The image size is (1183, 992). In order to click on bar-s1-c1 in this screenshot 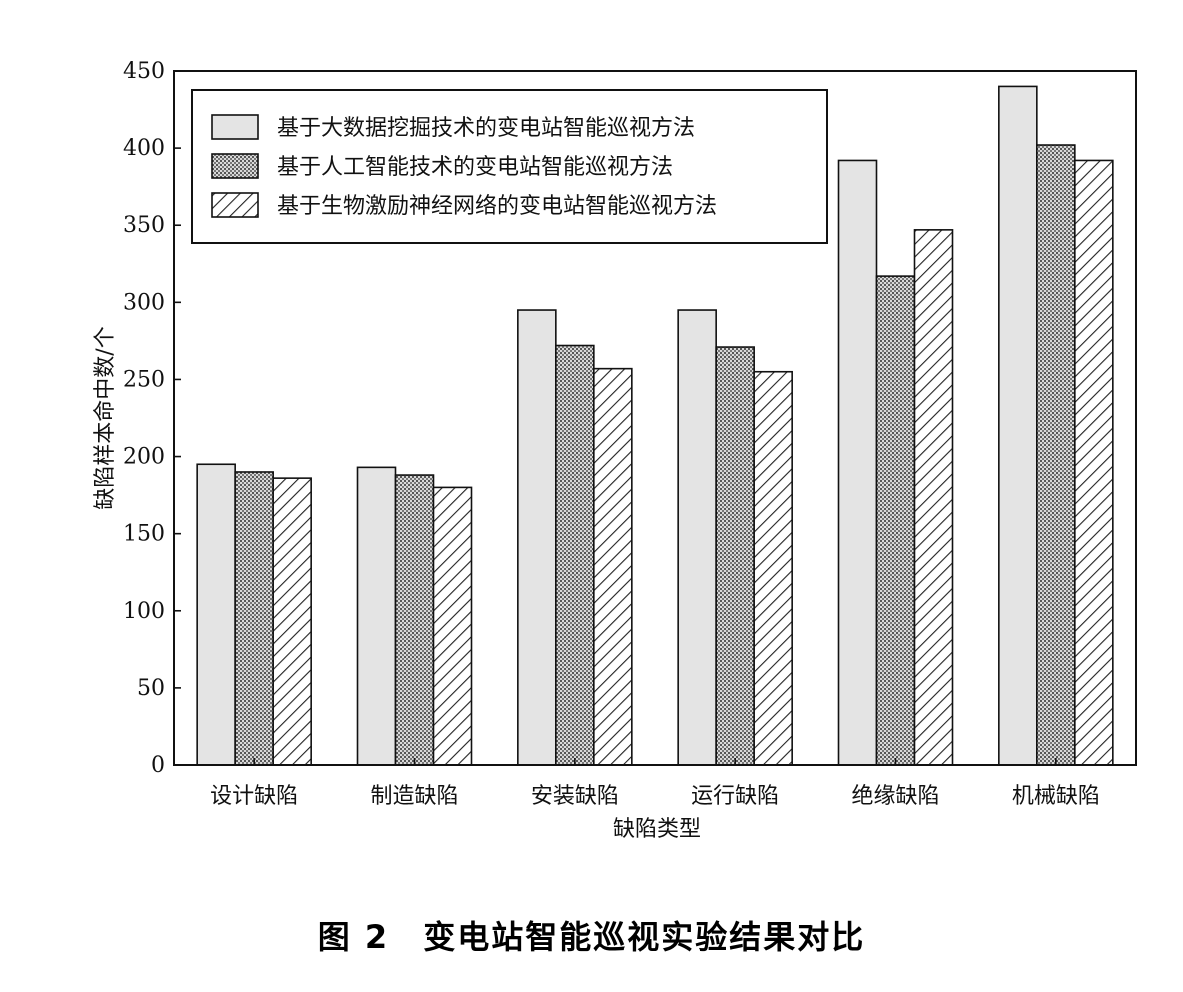, I will do `click(216, 614)`.